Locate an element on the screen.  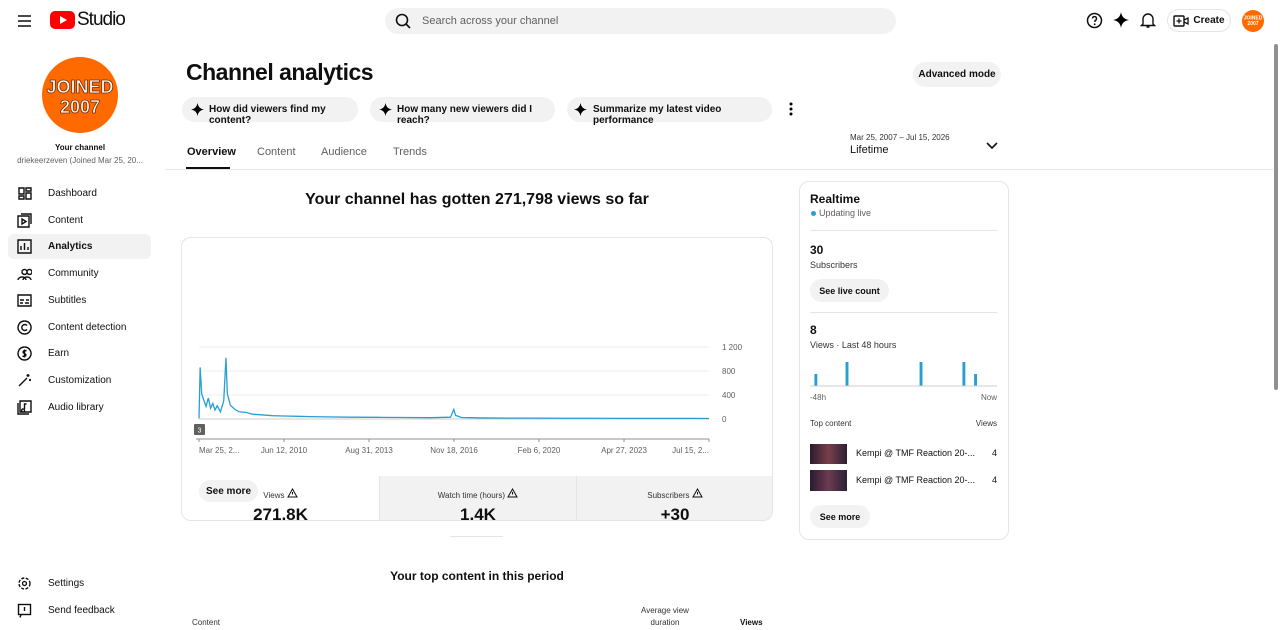
section-title: Your top content in this period is located at coordinates (477, 576).